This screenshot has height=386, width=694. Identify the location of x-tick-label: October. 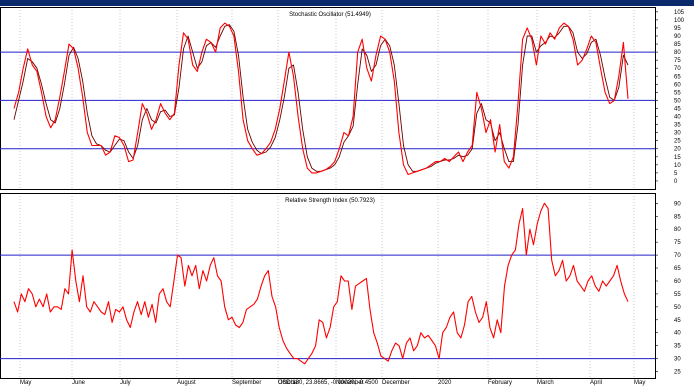
(288, 383).